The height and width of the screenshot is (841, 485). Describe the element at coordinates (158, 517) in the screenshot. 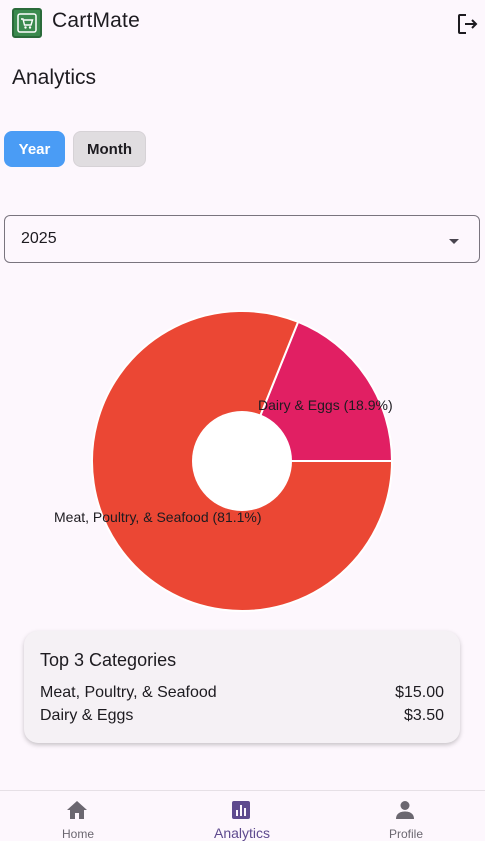

I see `slice-label: Meat, Poultry, & Seafood (81.1%)` at that location.